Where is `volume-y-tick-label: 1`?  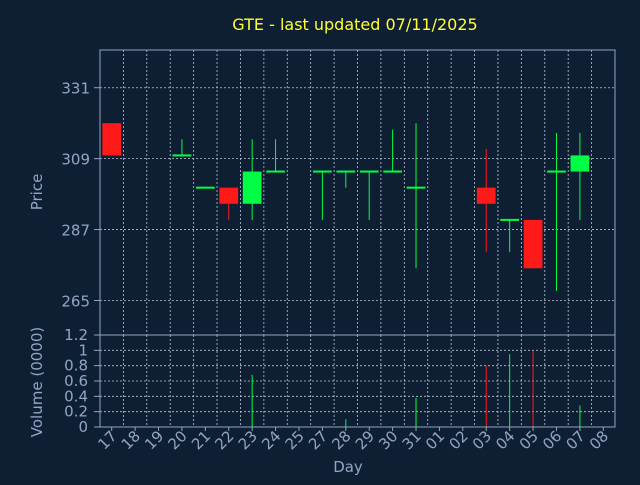
volume-y-tick-label: 1 is located at coordinates (83, 350).